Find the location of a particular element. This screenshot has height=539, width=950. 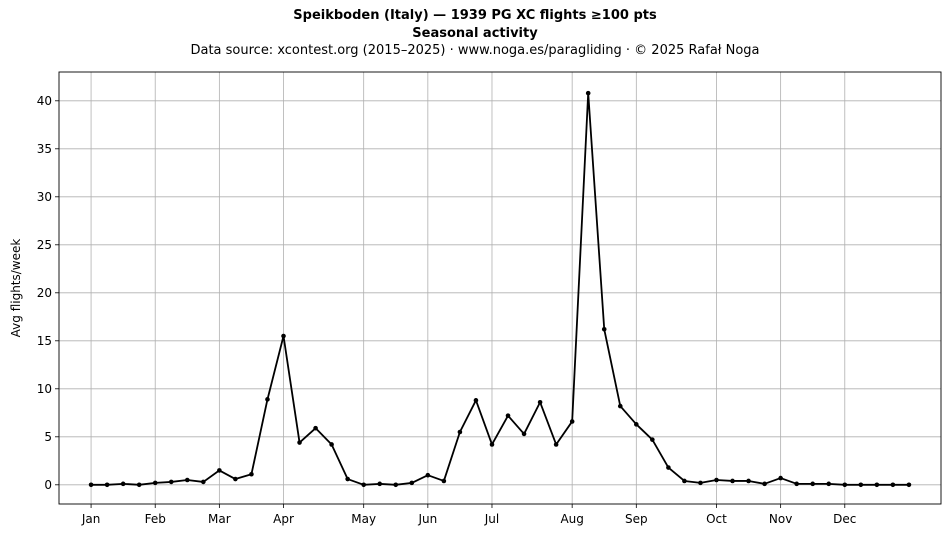

y-tick-label: 20 is located at coordinates (44, 293).